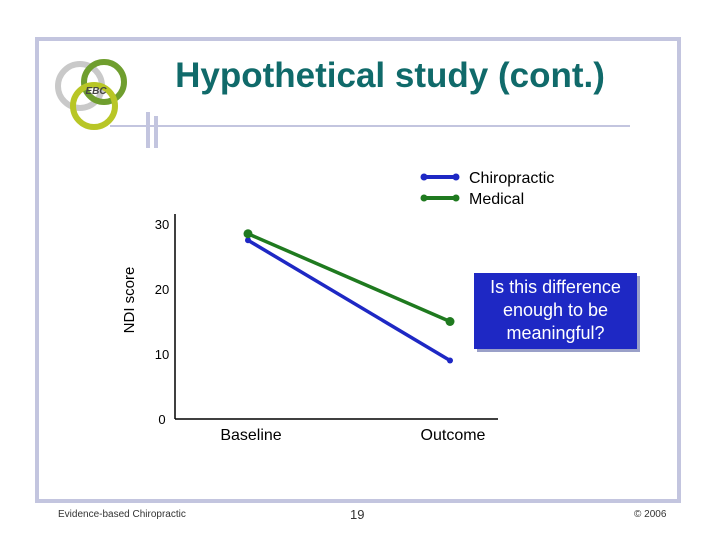  What do you see at coordinates (390, 75) in the screenshot?
I see `slide-title: Hypothetical study (cont.)` at bounding box center [390, 75].